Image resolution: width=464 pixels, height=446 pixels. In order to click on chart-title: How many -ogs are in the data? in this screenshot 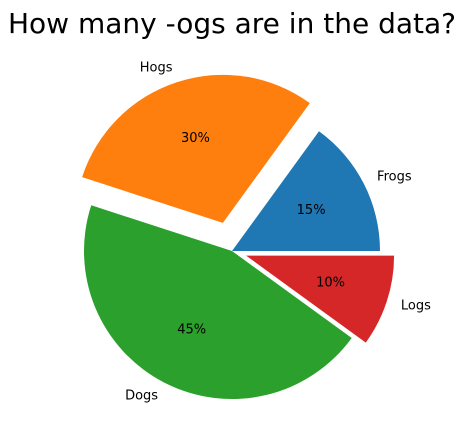, I will do `click(232, 23)`.